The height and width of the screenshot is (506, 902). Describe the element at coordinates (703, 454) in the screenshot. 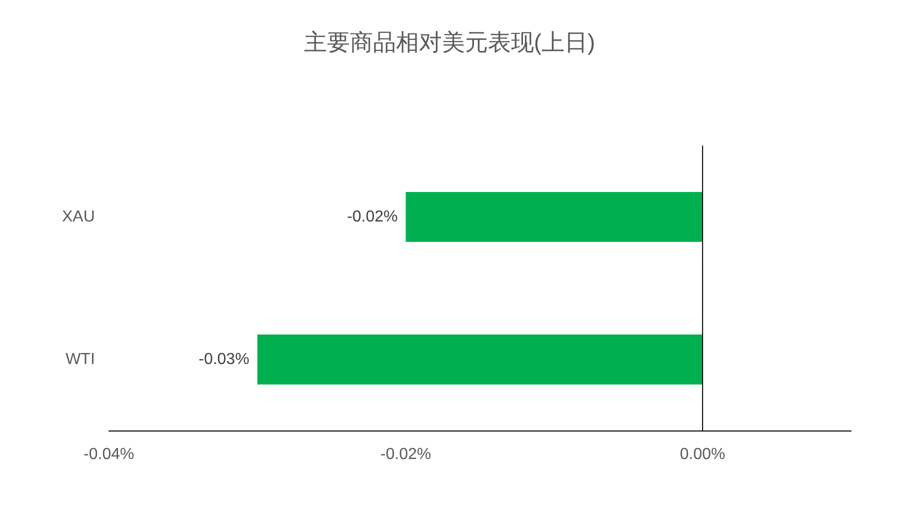

I see `x-tick-label: 0.00%` at that location.